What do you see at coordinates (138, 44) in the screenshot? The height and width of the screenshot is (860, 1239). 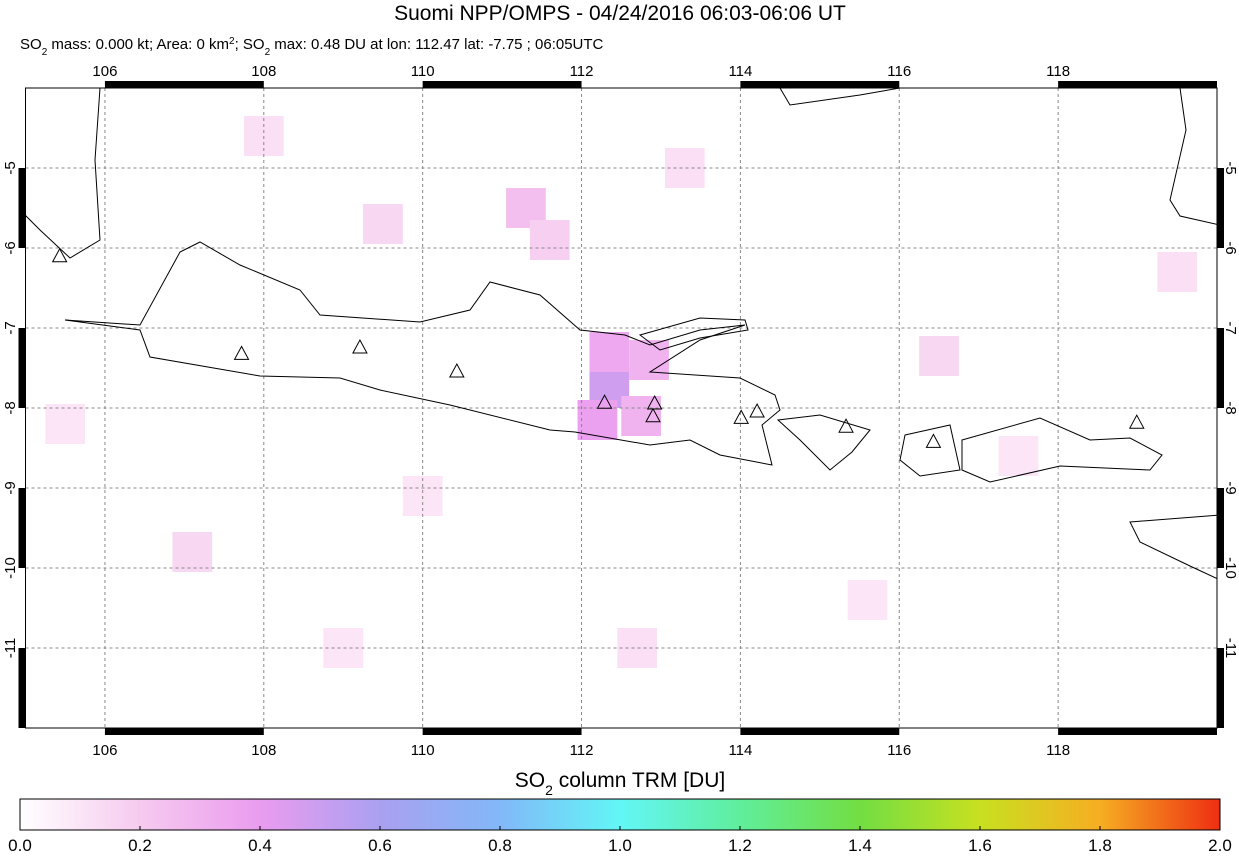 I see `subtitle-part: mass: 0.000 kt; Area: 0 km` at bounding box center [138, 44].